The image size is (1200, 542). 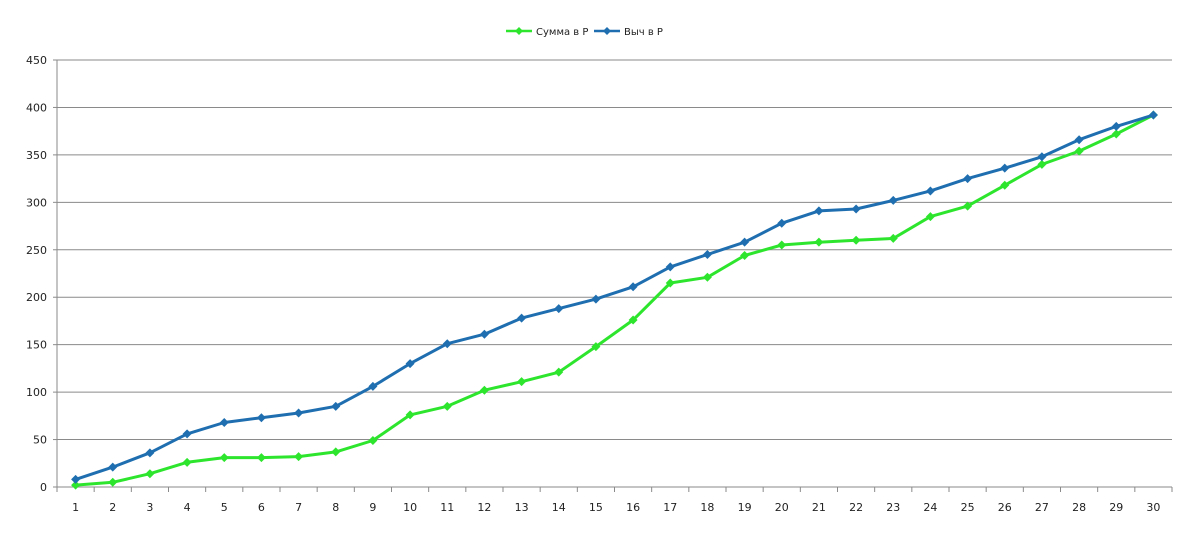 I want to click on x-tick-label: 15, so click(x=596, y=507).